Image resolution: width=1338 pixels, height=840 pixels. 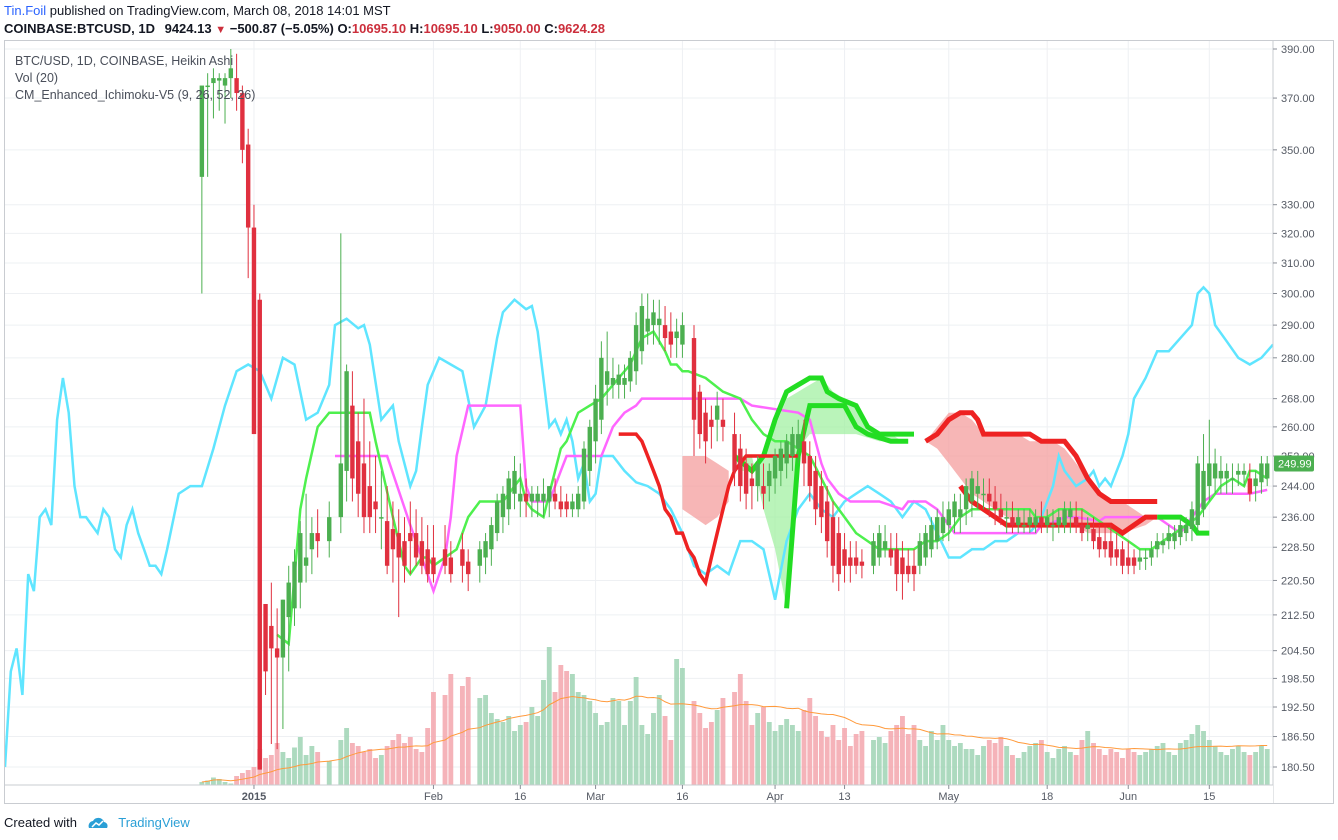 What do you see at coordinates (1298, 487) in the screenshot?
I see `price-tick-label: 244.00` at bounding box center [1298, 487].